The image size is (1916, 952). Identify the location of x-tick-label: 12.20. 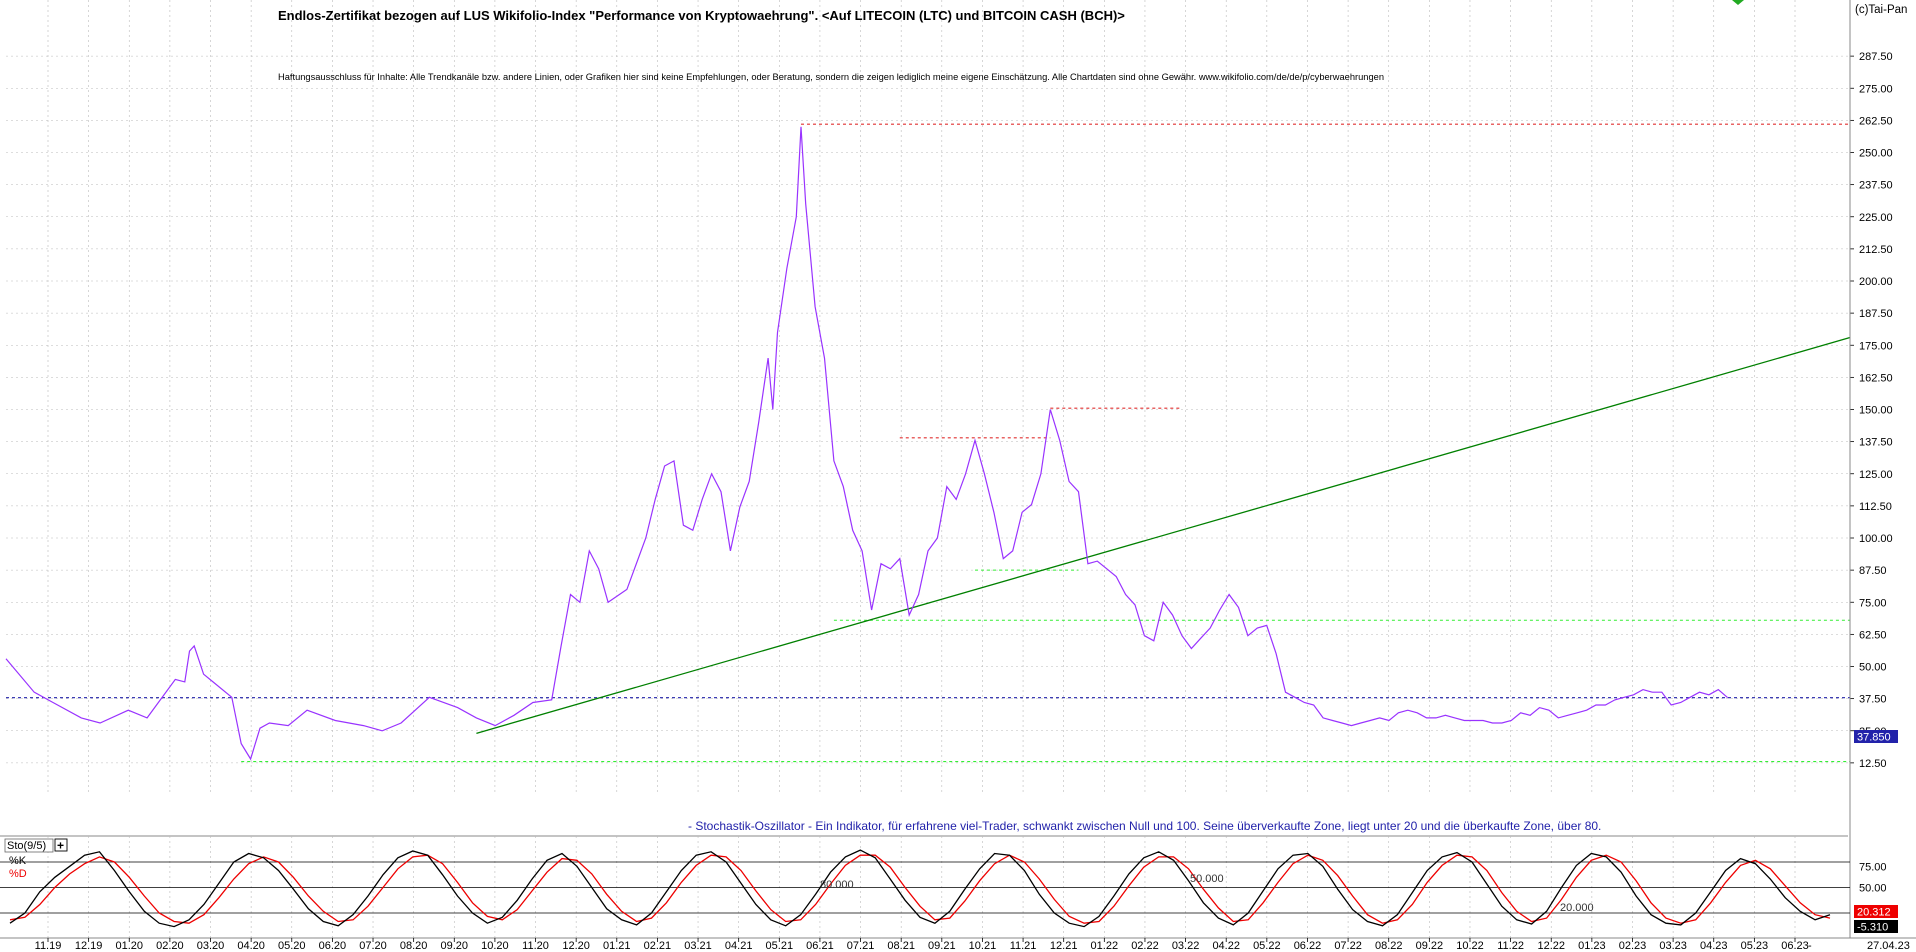
(576, 946).